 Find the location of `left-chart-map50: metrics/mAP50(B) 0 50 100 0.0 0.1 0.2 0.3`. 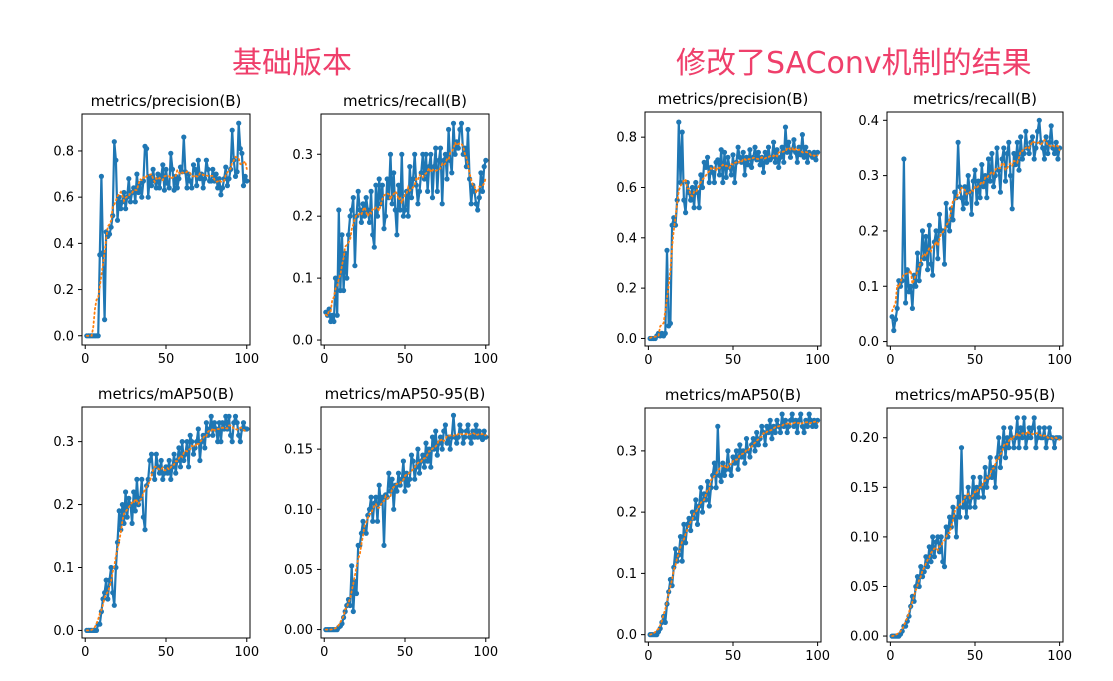

left-chart-map50: metrics/mAP50(B) 0 50 100 0.0 0.1 0.2 0.3 is located at coordinates (156, 522).